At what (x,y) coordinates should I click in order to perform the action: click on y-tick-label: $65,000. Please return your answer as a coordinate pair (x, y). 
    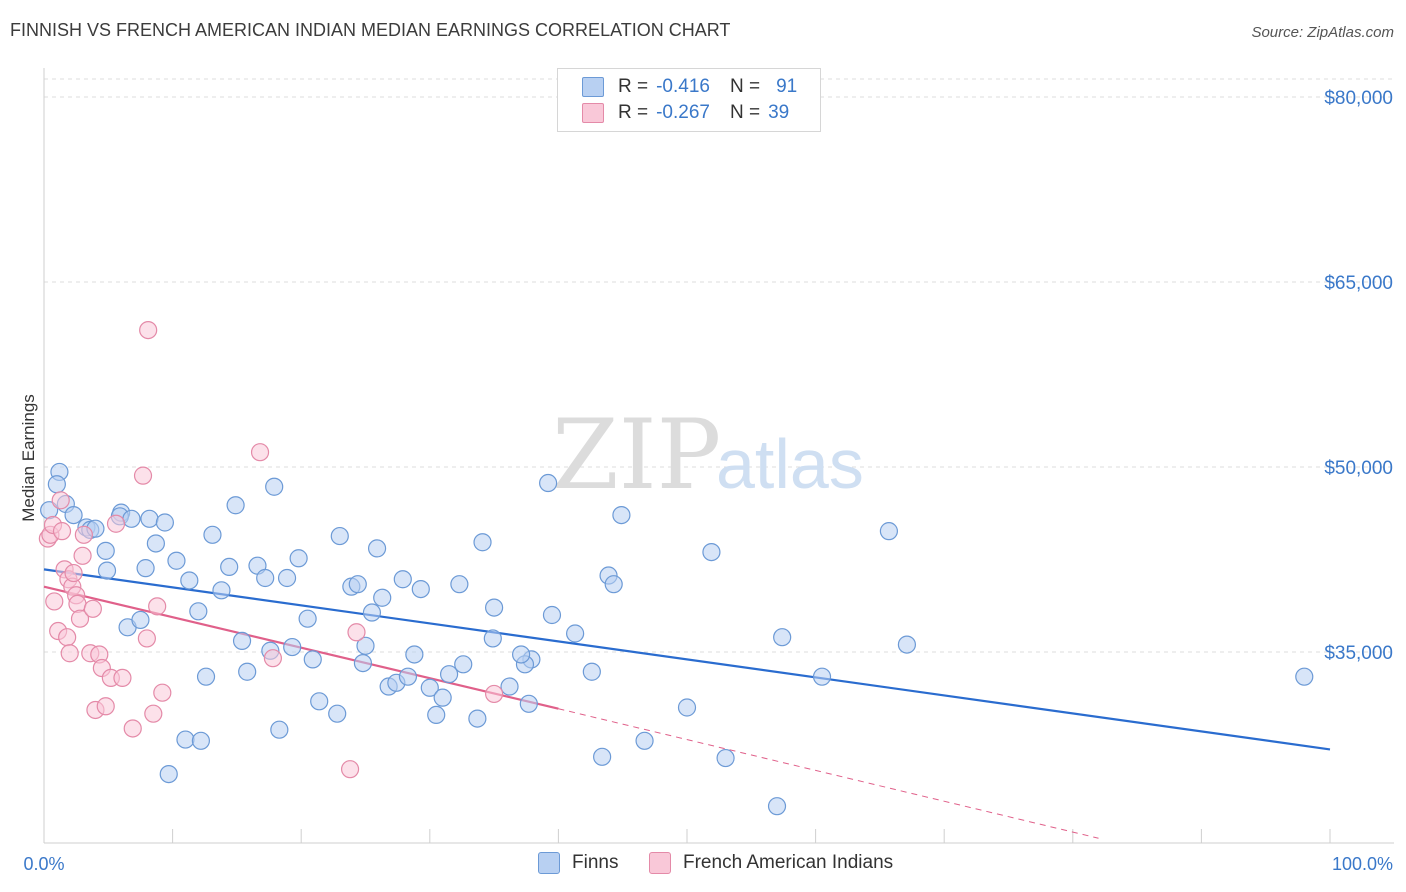
    Looking at the image, I should click on (1358, 283).